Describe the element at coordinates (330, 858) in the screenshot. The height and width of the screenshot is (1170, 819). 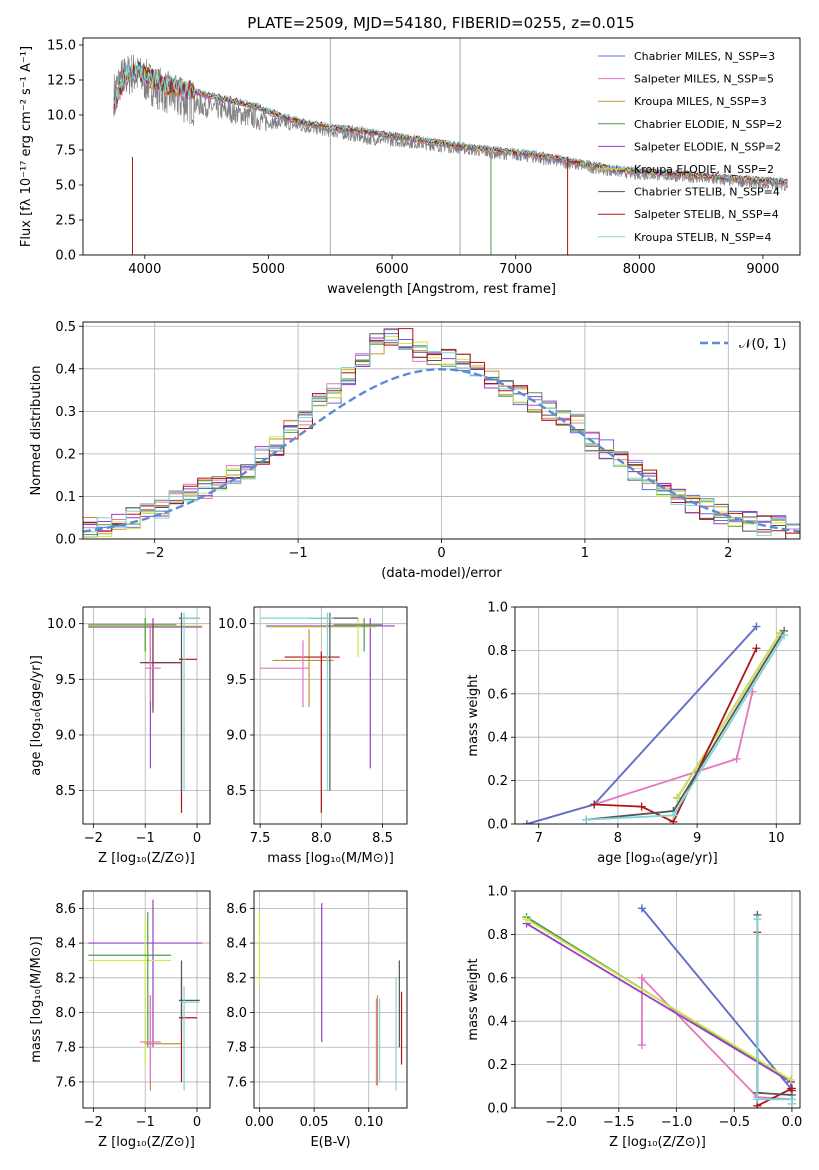
I see `x-axis-label: mass [log₁₀(M/M⊙)]` at that location.